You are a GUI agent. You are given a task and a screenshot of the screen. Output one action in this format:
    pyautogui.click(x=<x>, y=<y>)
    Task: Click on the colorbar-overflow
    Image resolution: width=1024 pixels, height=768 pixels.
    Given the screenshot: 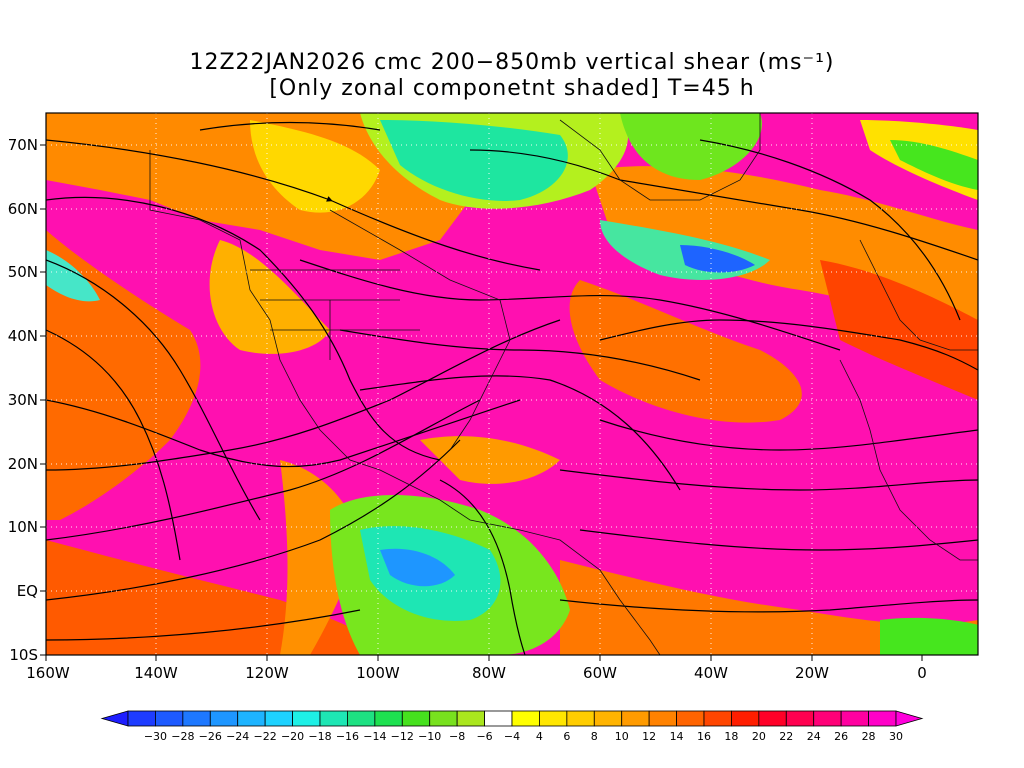 What is the action you would take?
    pyautogui.click(x=909, y=718)
    